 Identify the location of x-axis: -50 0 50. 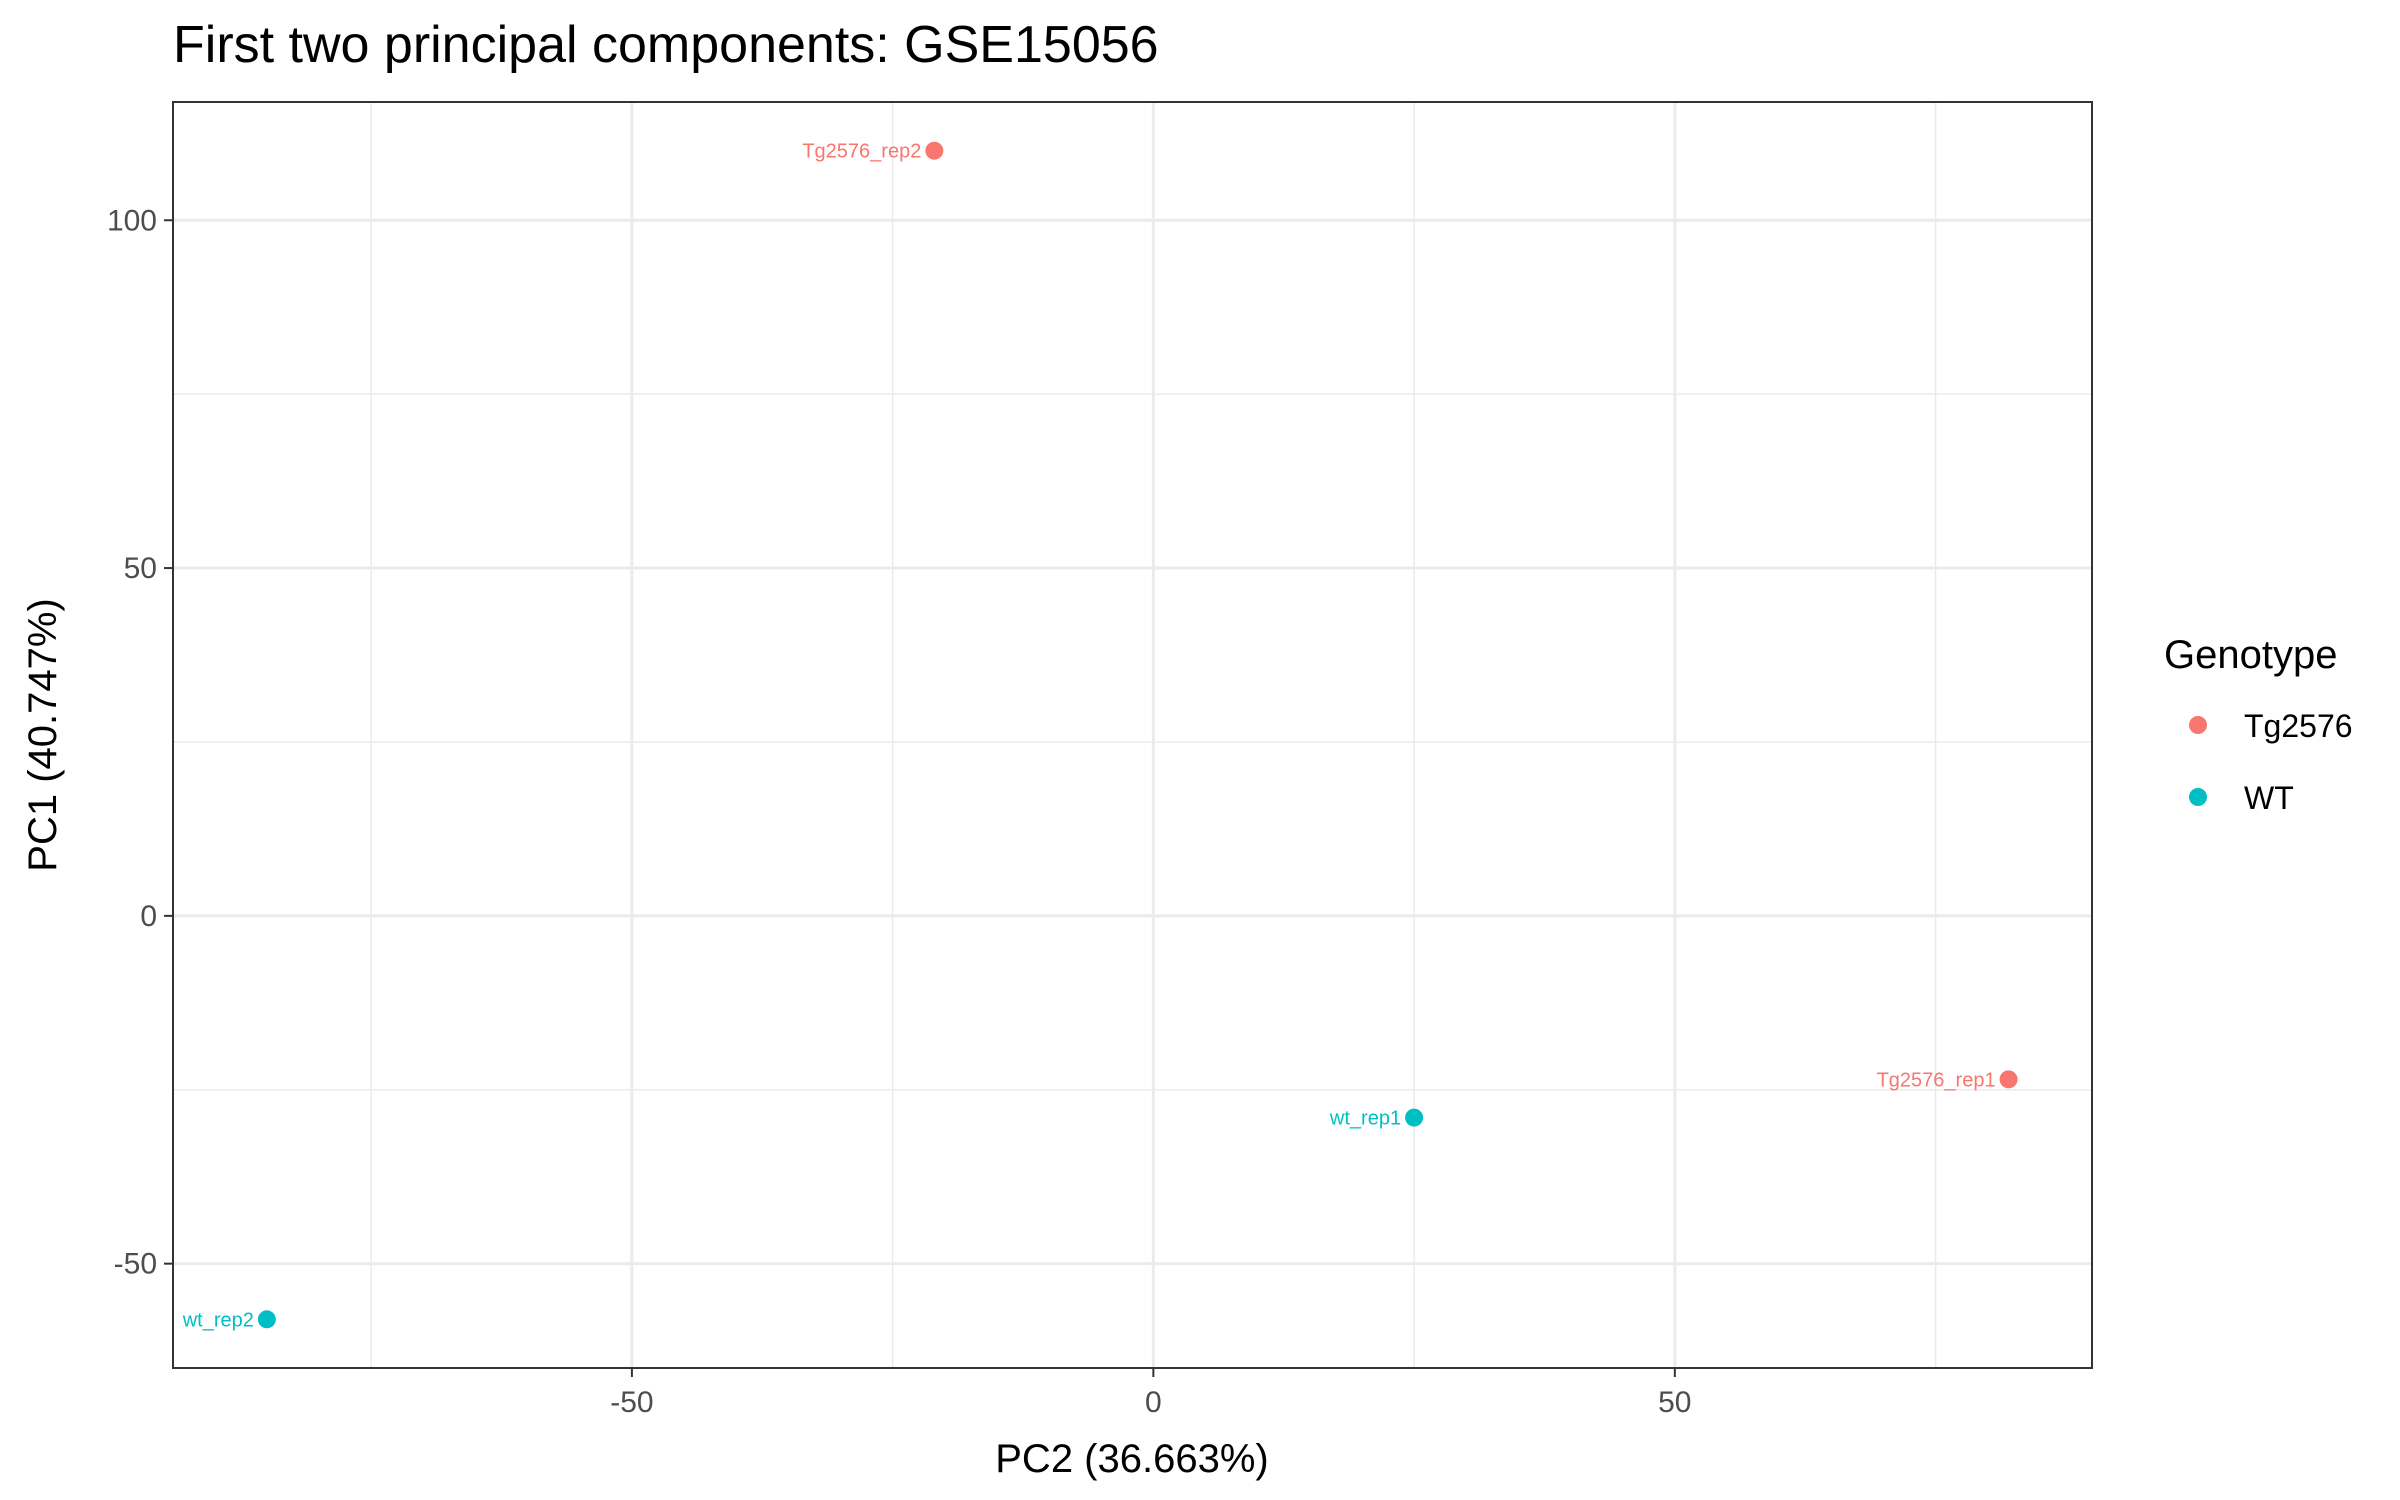
(1151, 1393).